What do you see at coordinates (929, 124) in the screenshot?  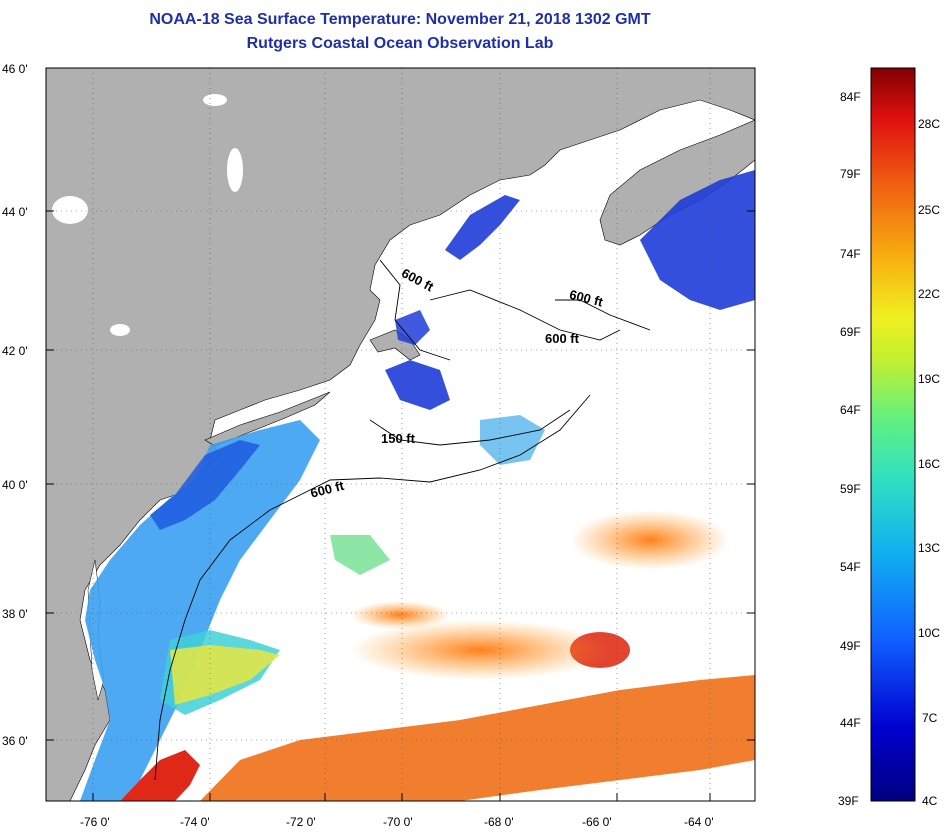 I see `colorbar-c-label: 28C` at bounding box center [929, 124].